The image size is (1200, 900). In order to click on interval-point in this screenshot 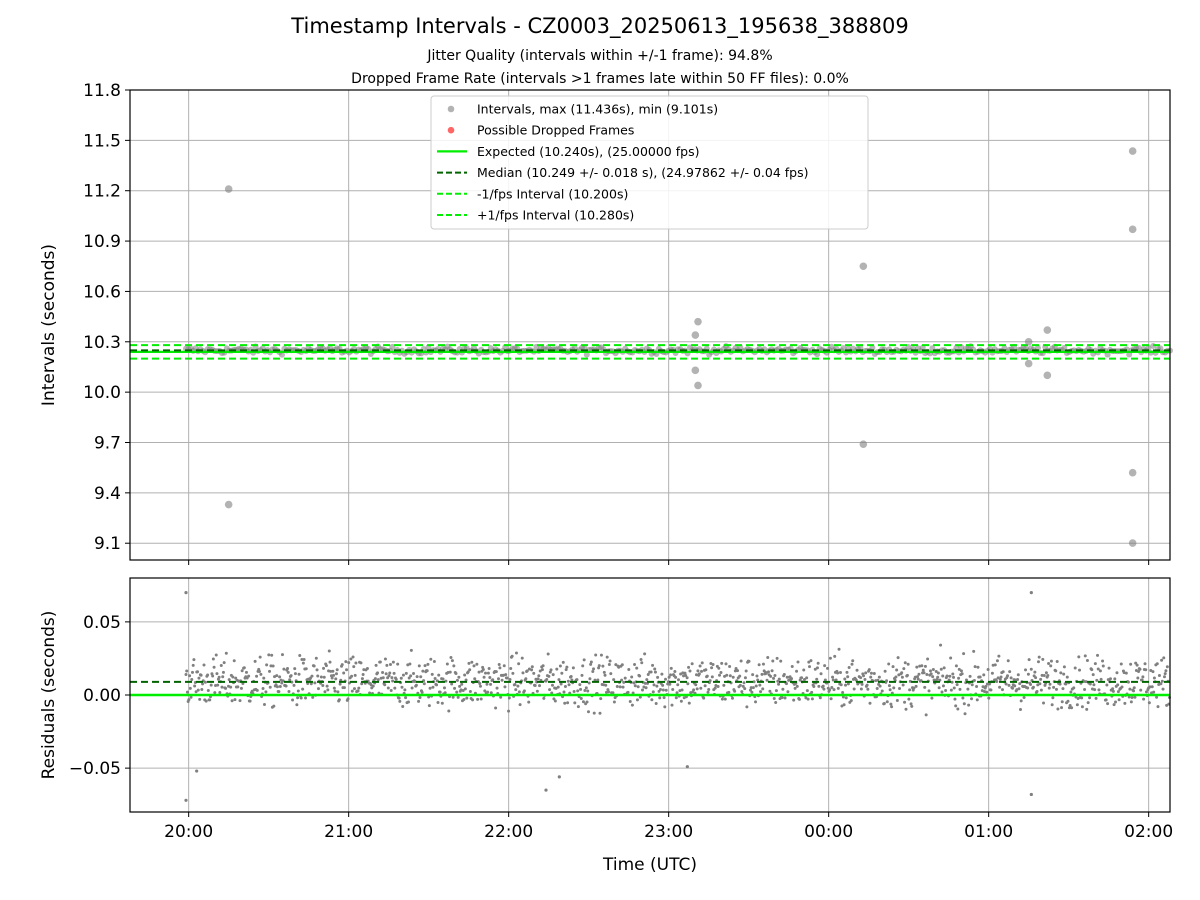, I will do `click(392, 346)`.